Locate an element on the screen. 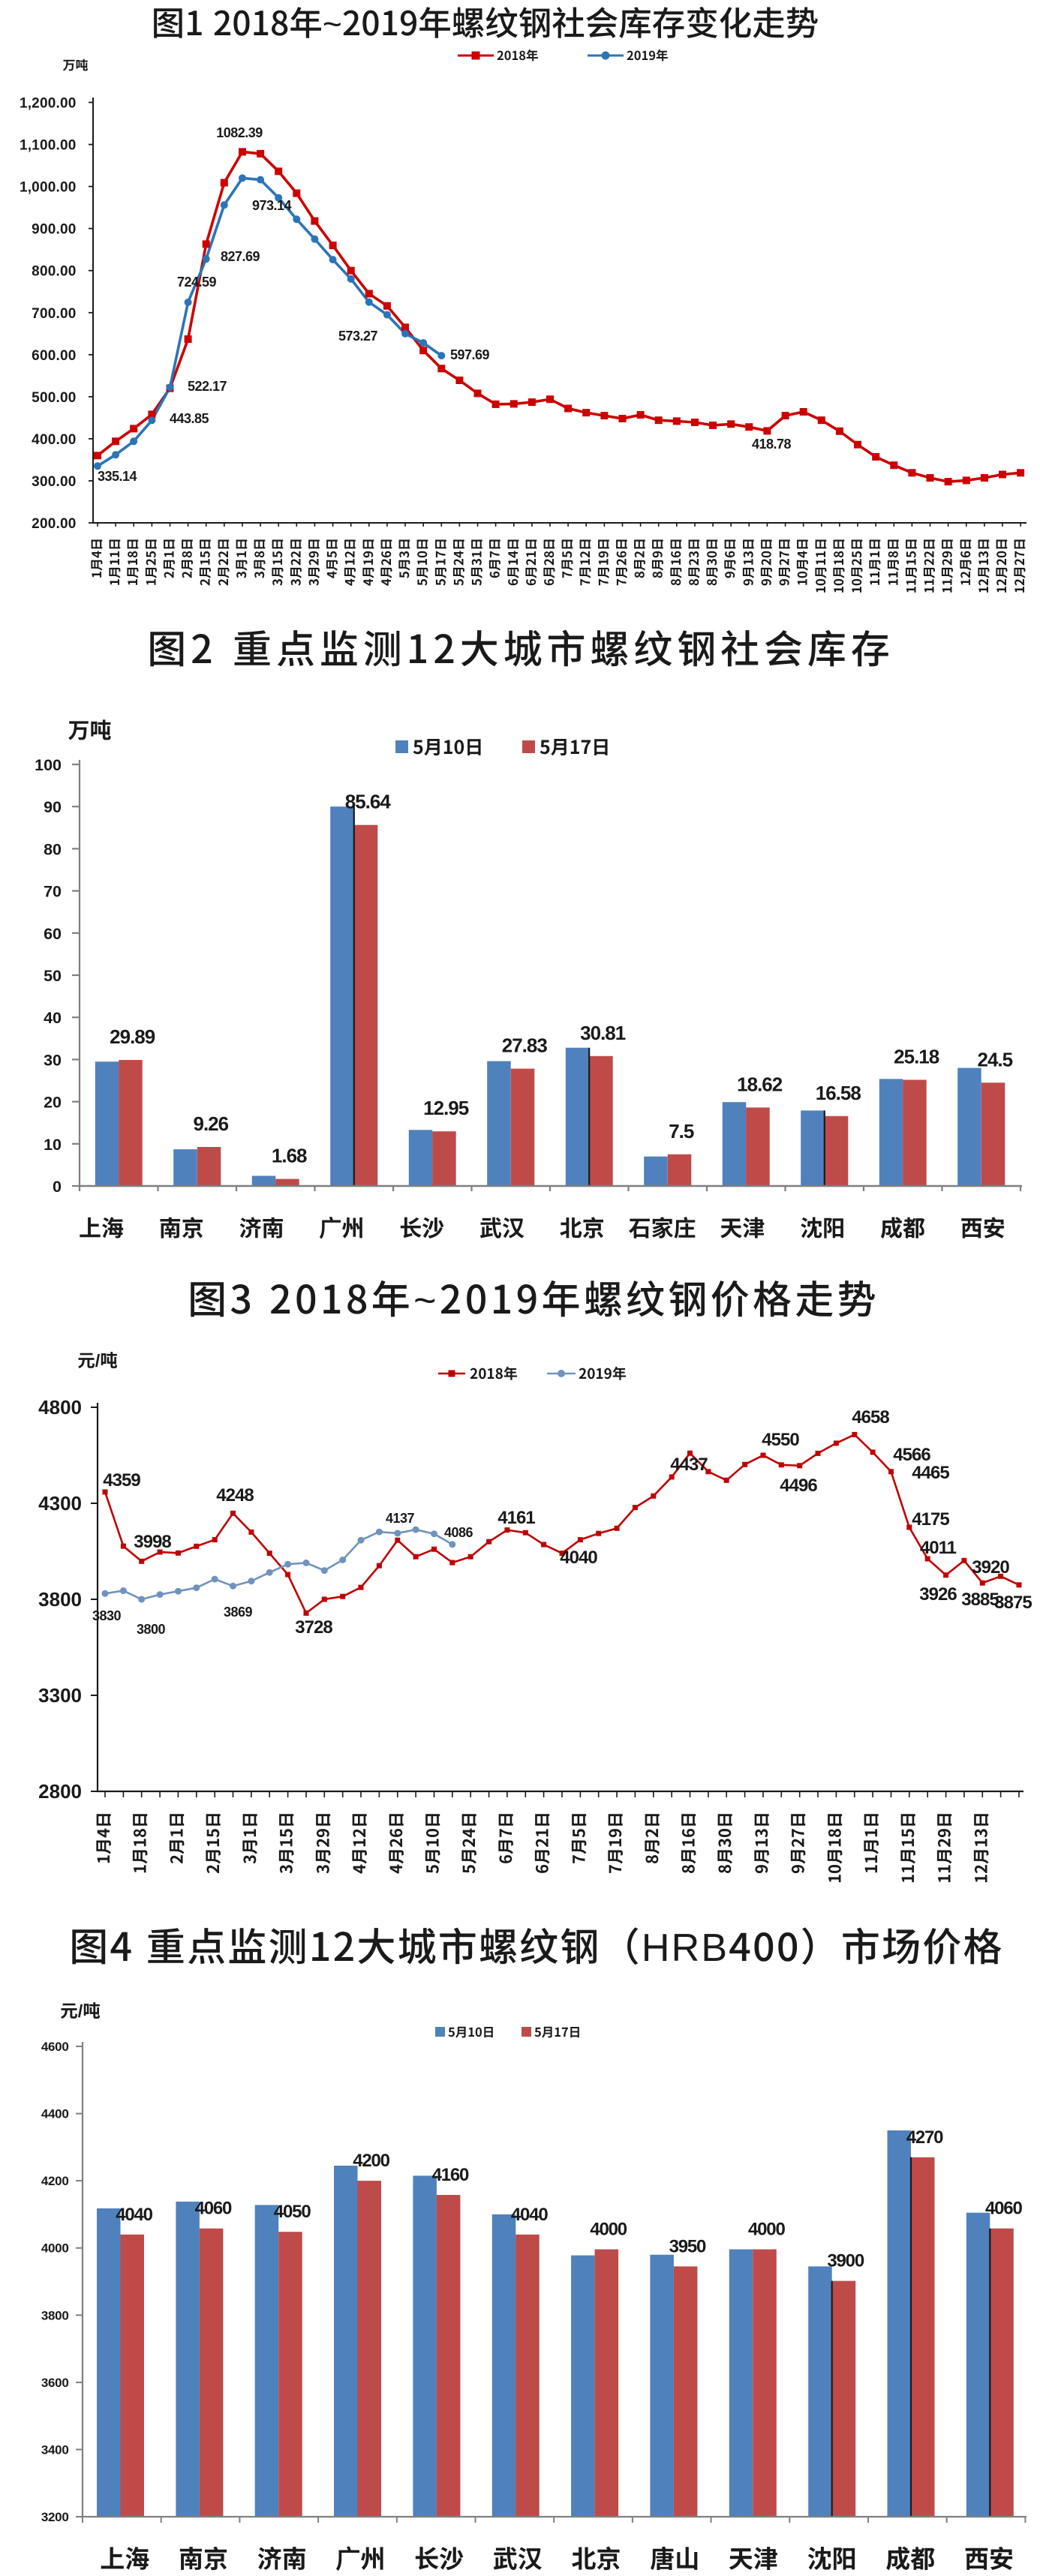 The image size is (1040, 2576). svg-text: 长沙 is located at coordinates (439, 2557).